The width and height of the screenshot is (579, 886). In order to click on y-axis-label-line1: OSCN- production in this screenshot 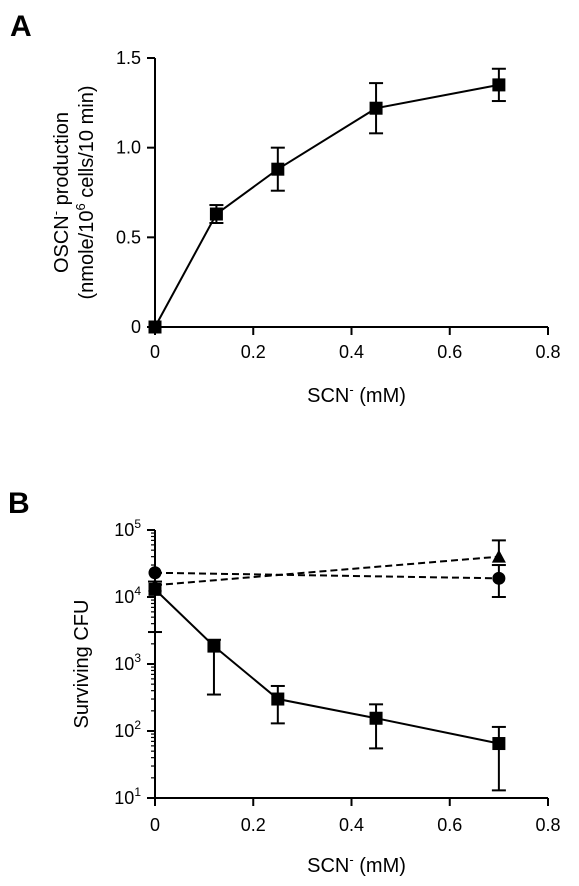, I will do `click(60, 192)`.